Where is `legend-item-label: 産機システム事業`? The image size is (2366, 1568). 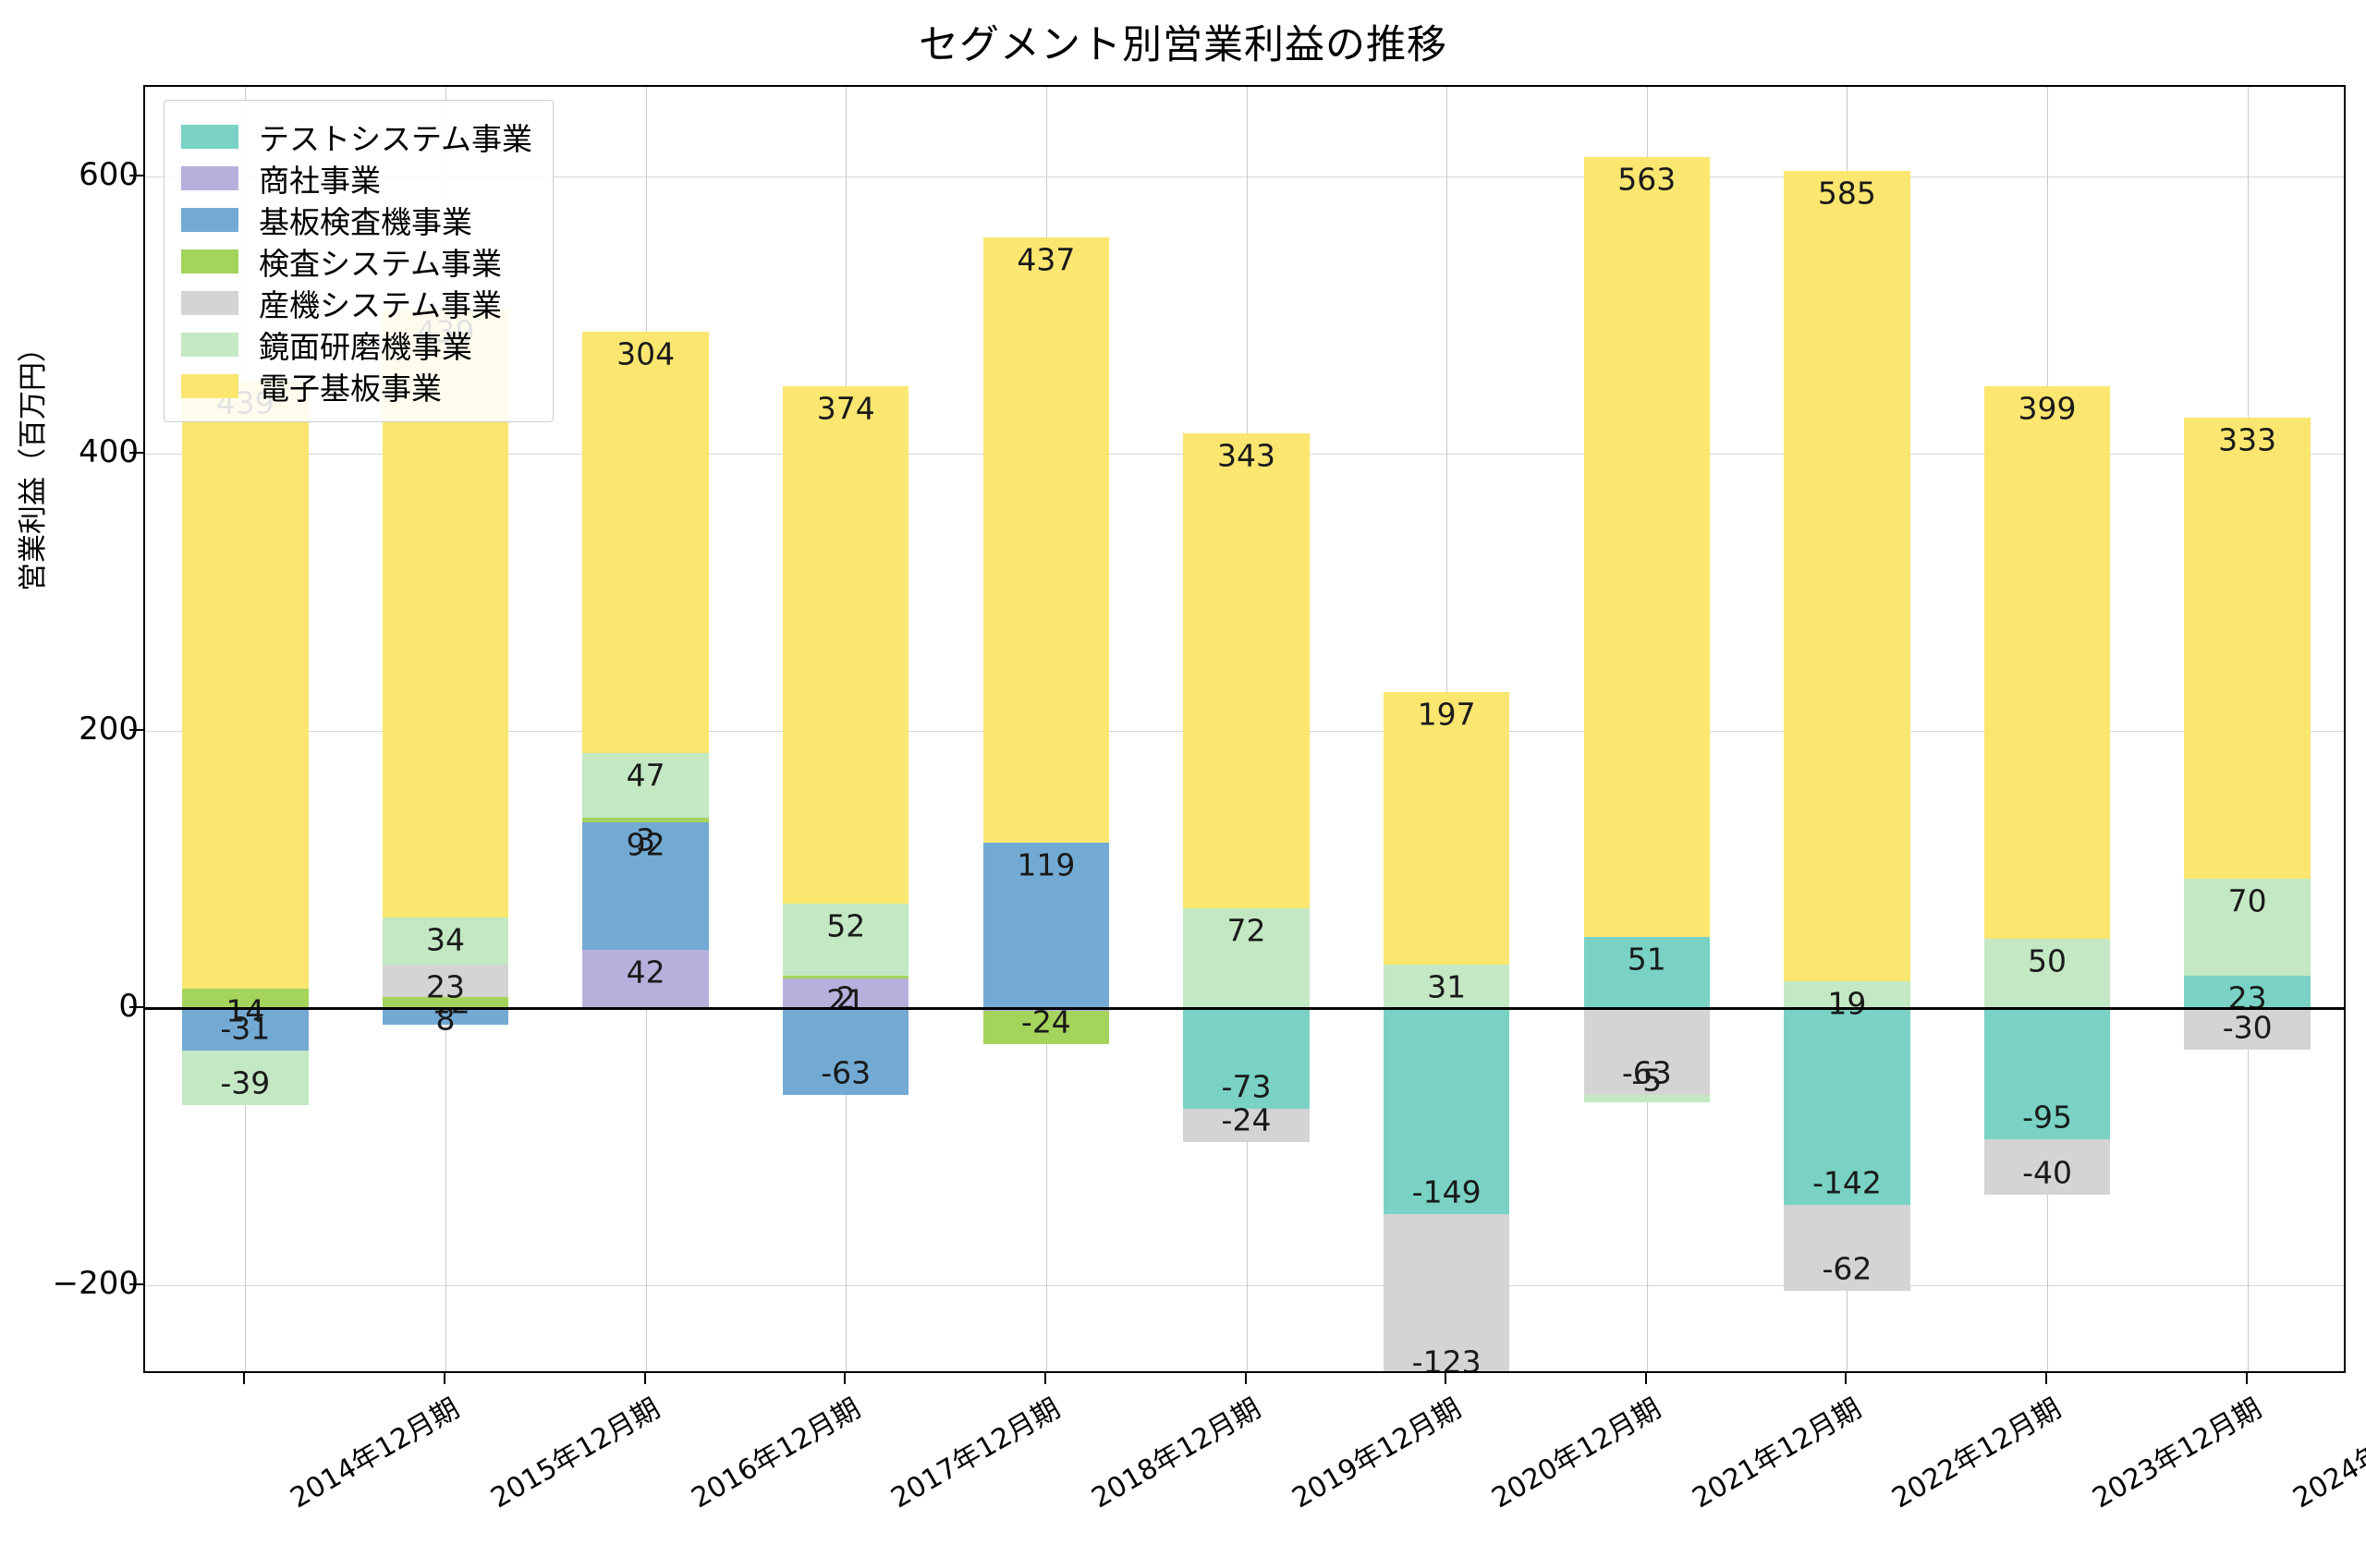
legend-item-label: 産機システム事業 is located at coordinates (381, 304).